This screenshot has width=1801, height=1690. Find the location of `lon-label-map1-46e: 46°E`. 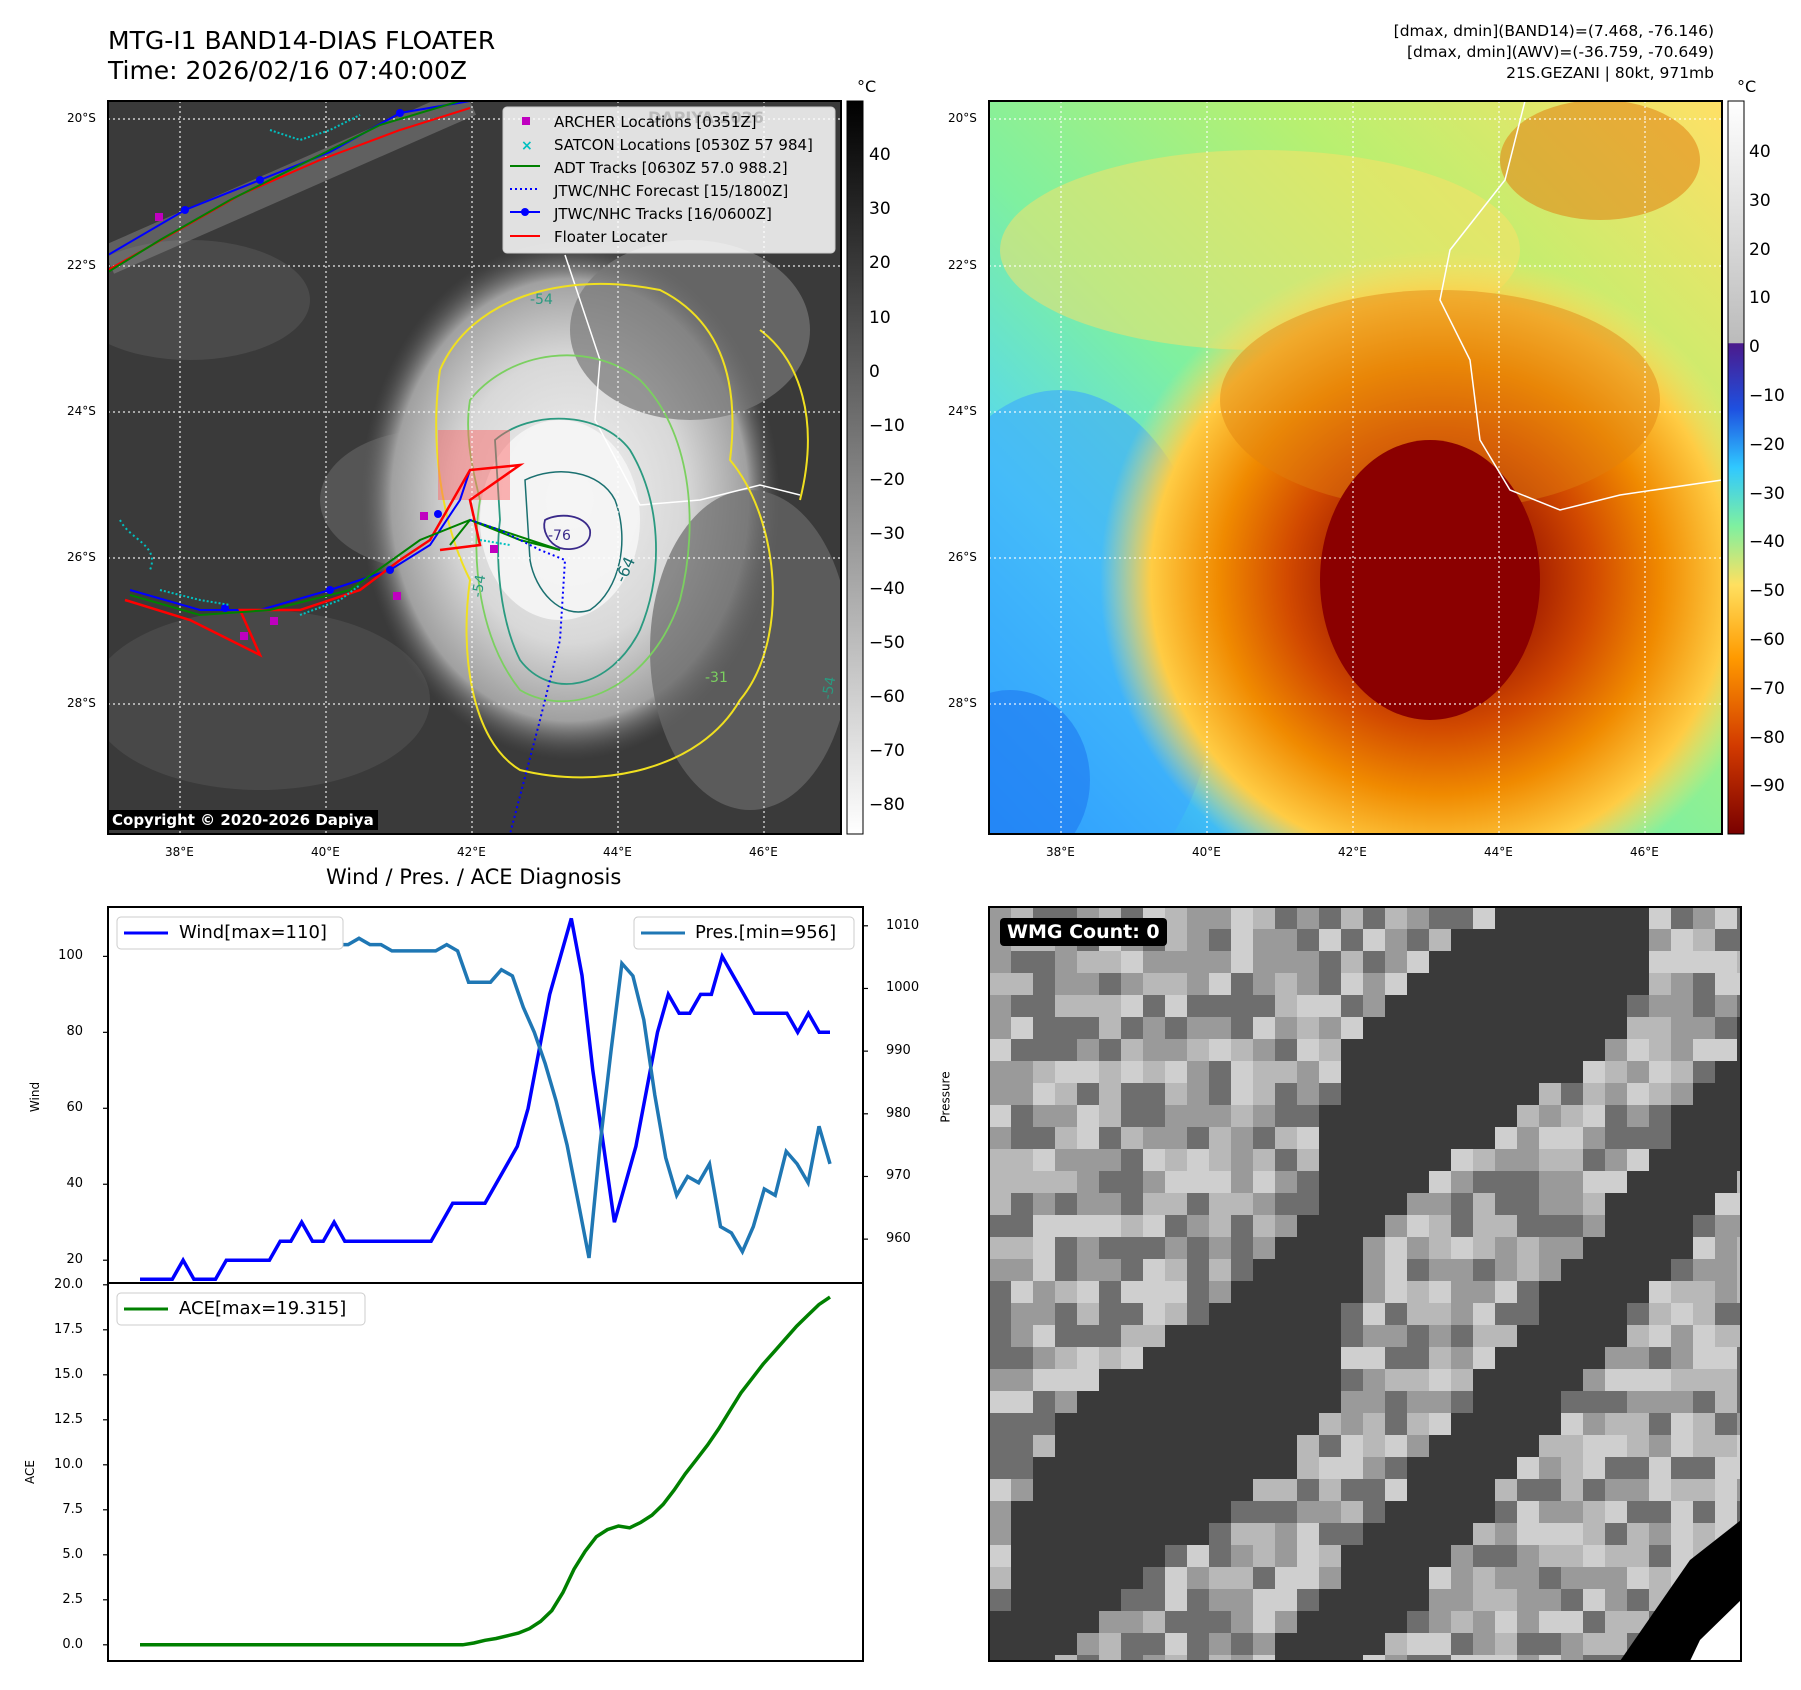

lon-label-map1-46e: 46°E is located at coordinates (763, 852).